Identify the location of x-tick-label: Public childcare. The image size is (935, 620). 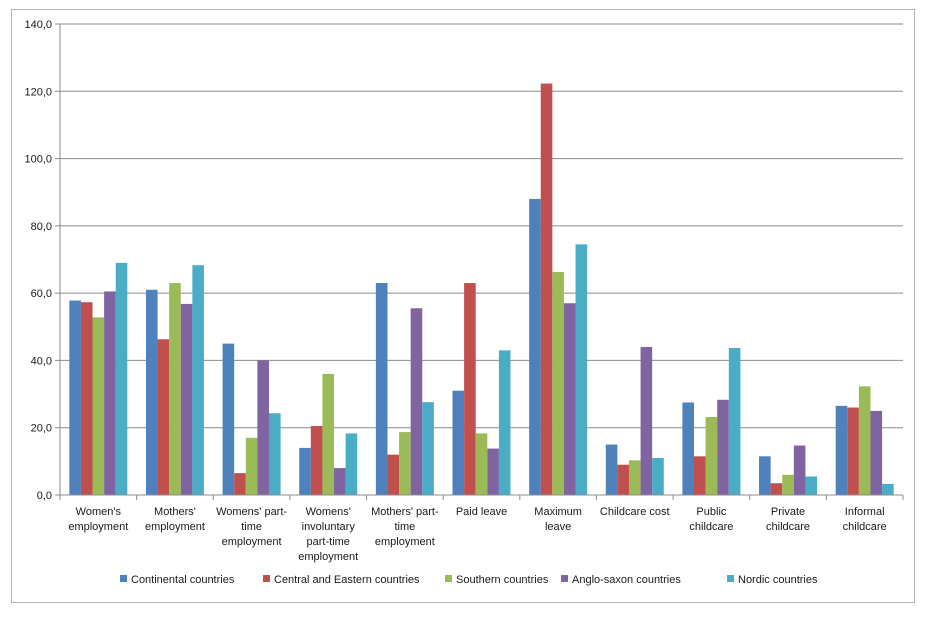
(711, 519).